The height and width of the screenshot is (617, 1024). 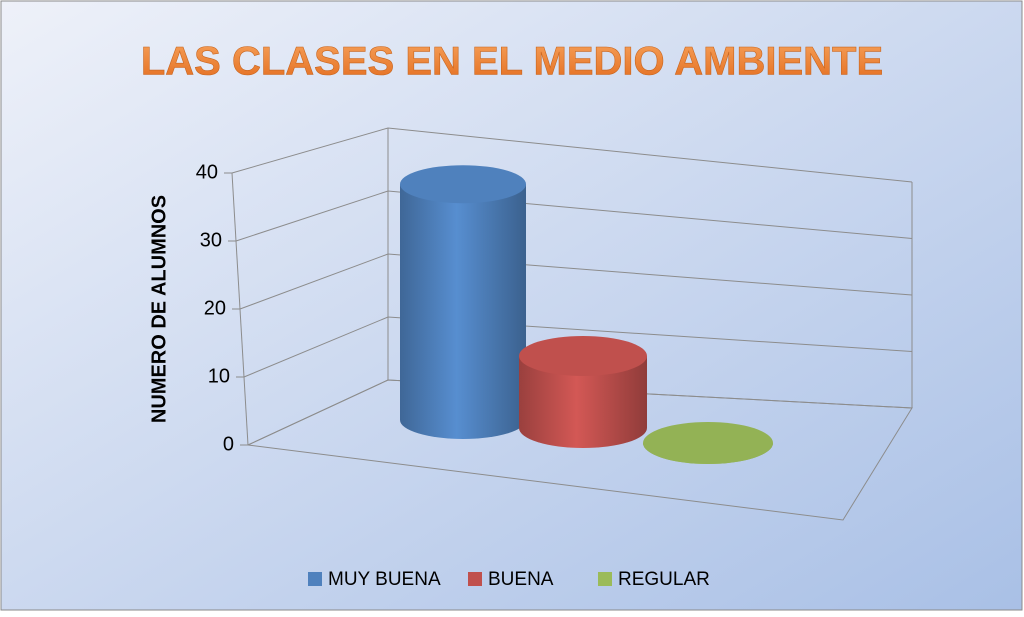 What do you see at coordinates (664, 579) in the screenshot?
I see `legend-label: REGULAR` at bounding box center [664, 579].